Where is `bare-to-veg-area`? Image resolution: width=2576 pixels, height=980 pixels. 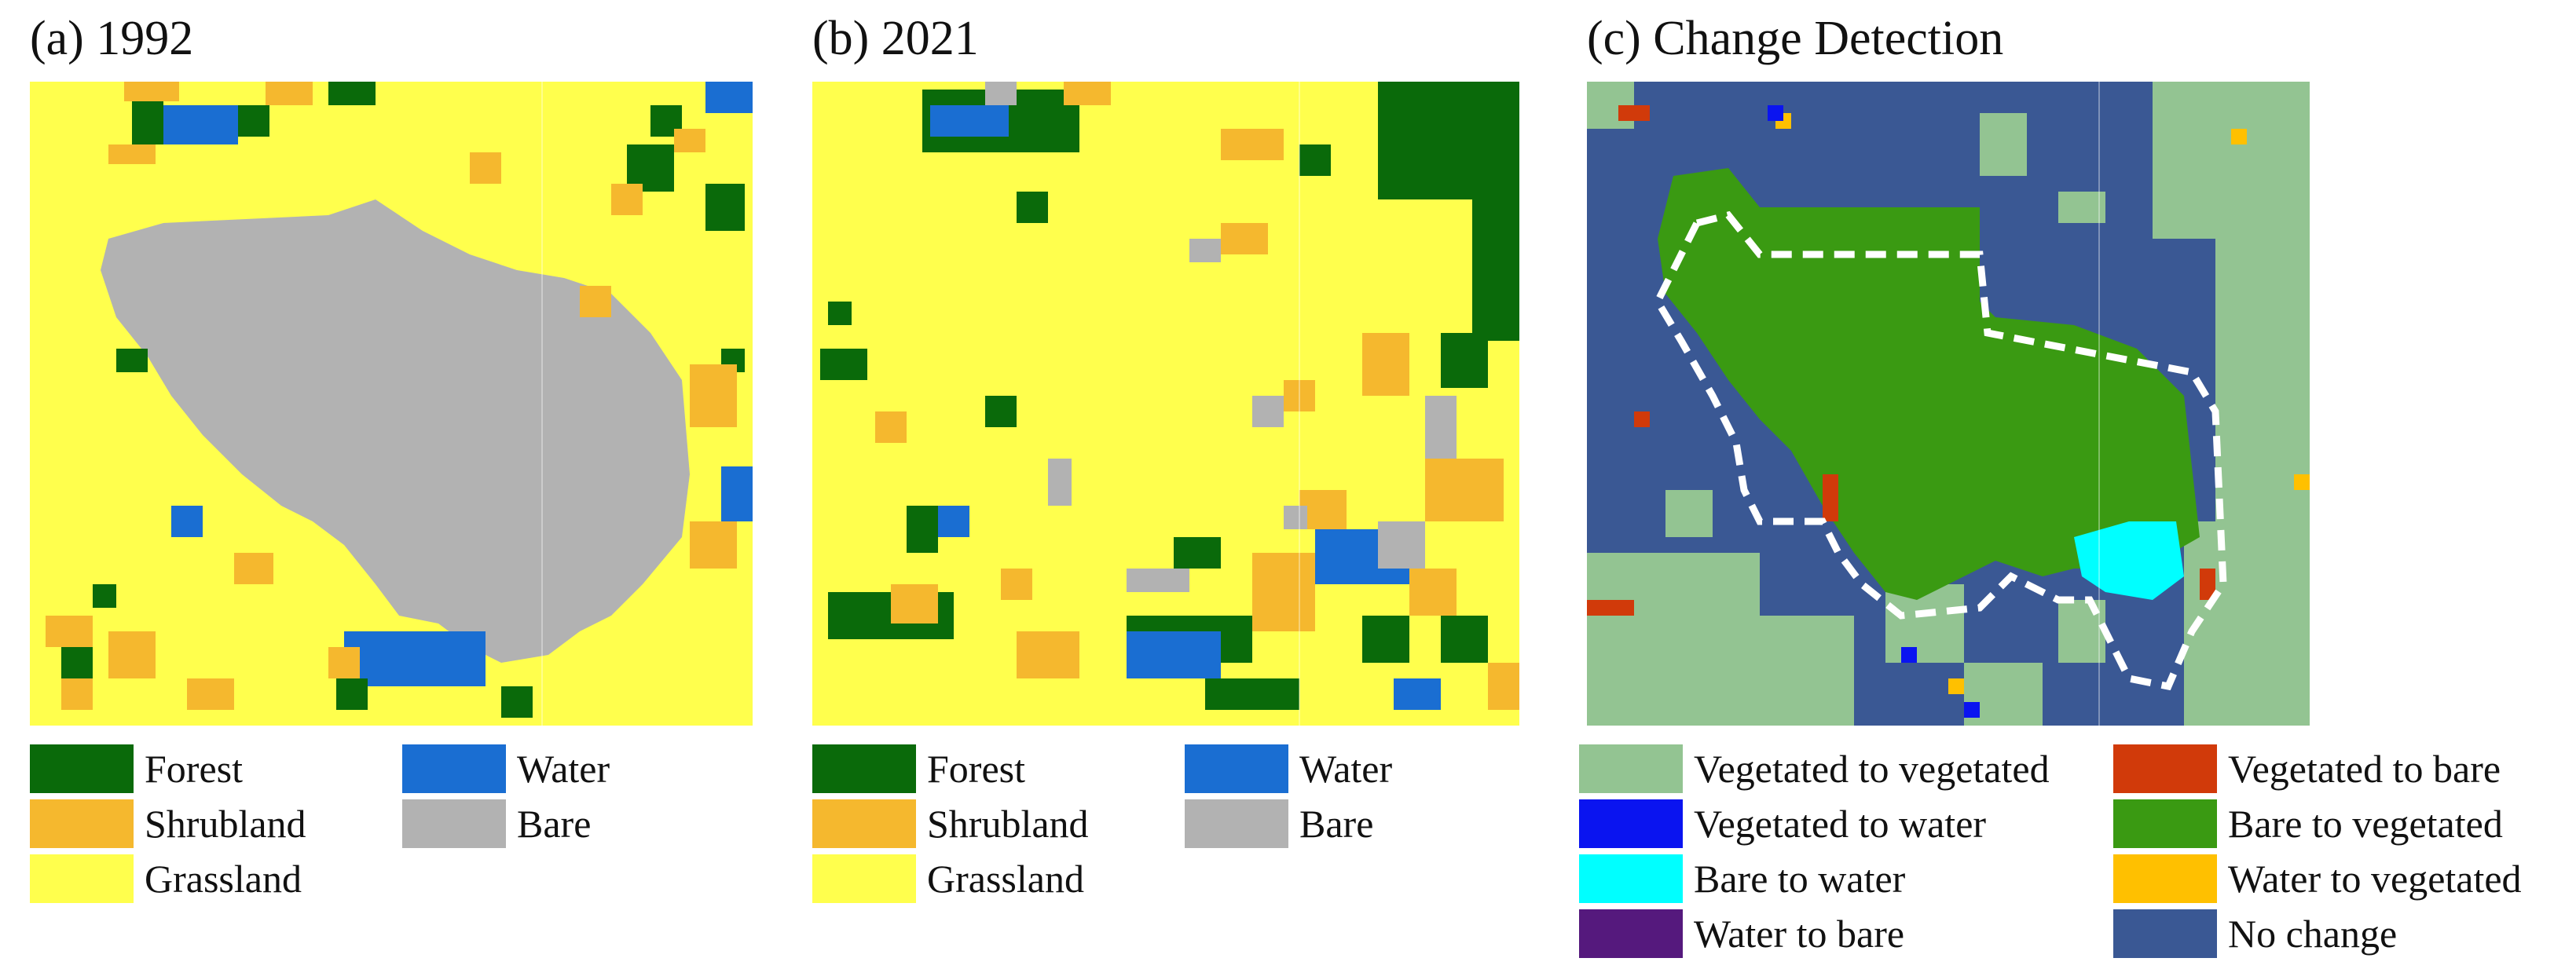
bare-to-veg-area is located at coordinates (1929, 384).